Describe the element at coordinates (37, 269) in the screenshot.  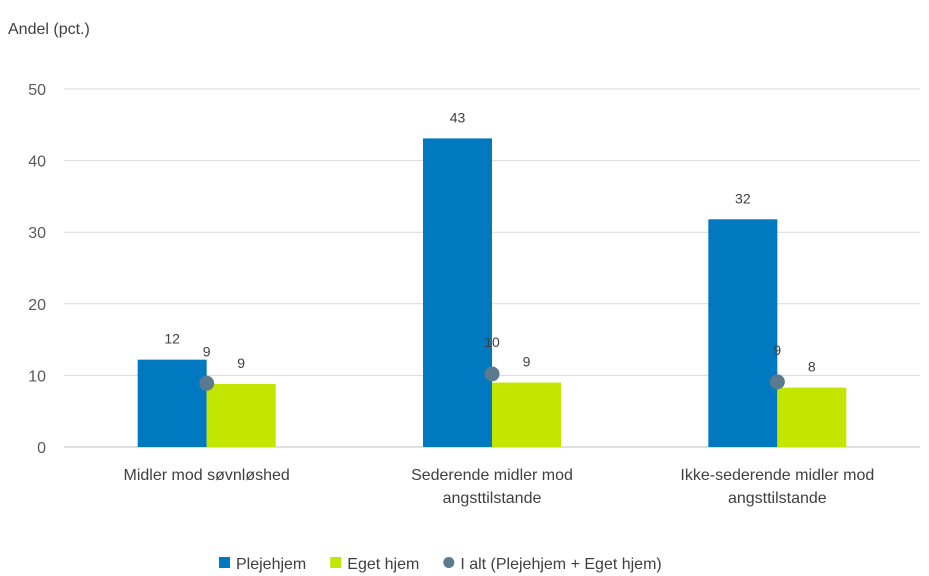
I see `y-tick-labels: 0 10 20 30 40 50` at that location.